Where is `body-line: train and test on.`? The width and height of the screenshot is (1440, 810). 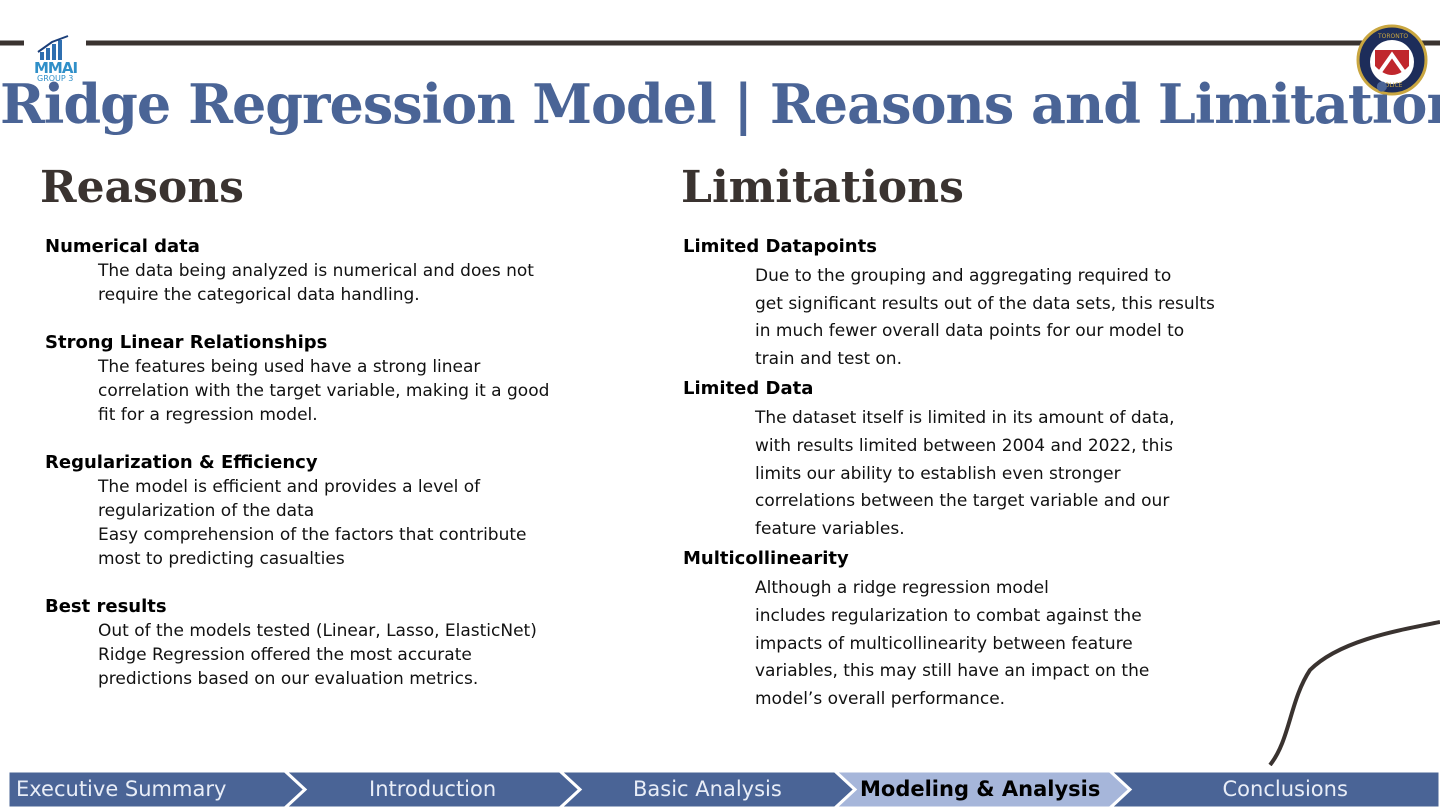
body-line: train and test on. is located at coordinates (828, 358).